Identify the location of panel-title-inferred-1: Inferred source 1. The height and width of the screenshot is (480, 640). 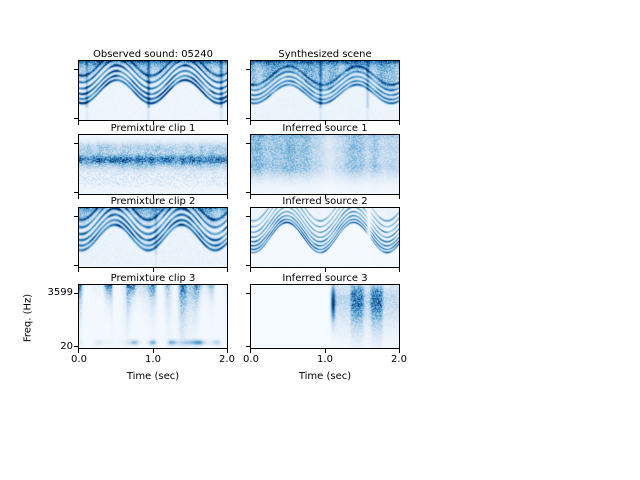
(325, 128).